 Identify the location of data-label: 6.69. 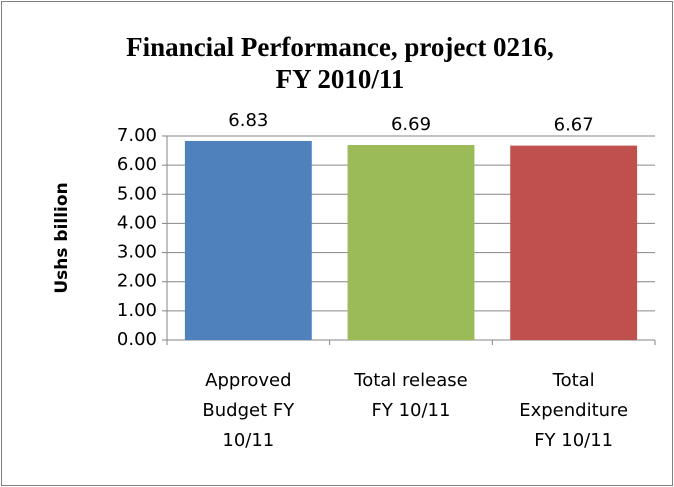
(411, 124).